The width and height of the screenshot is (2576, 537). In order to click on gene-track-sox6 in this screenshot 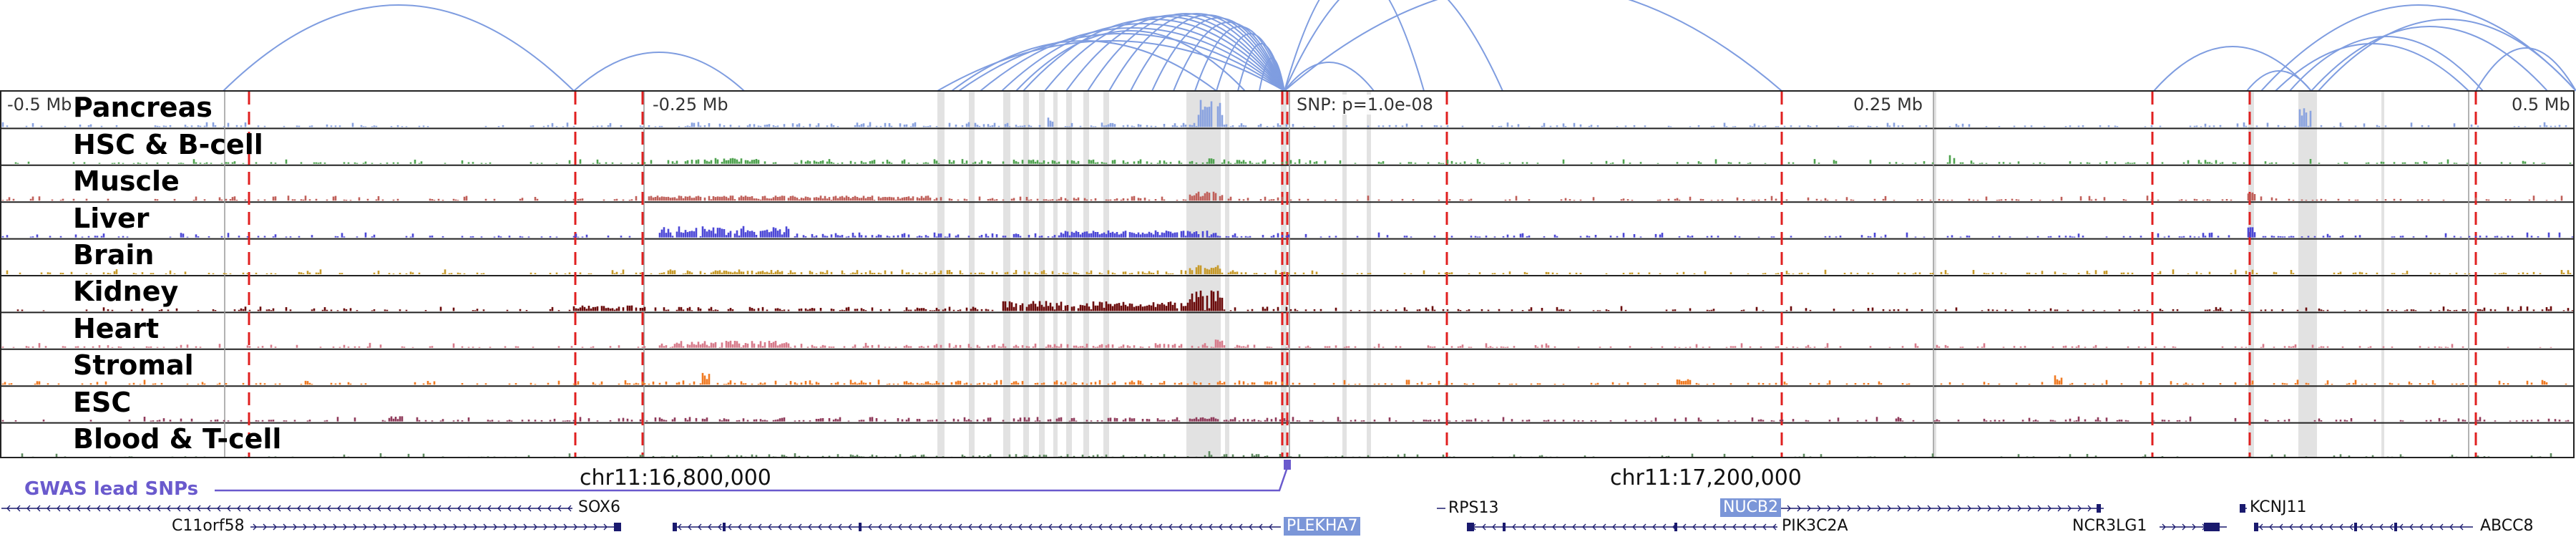, I will do `click(286, 508)`.